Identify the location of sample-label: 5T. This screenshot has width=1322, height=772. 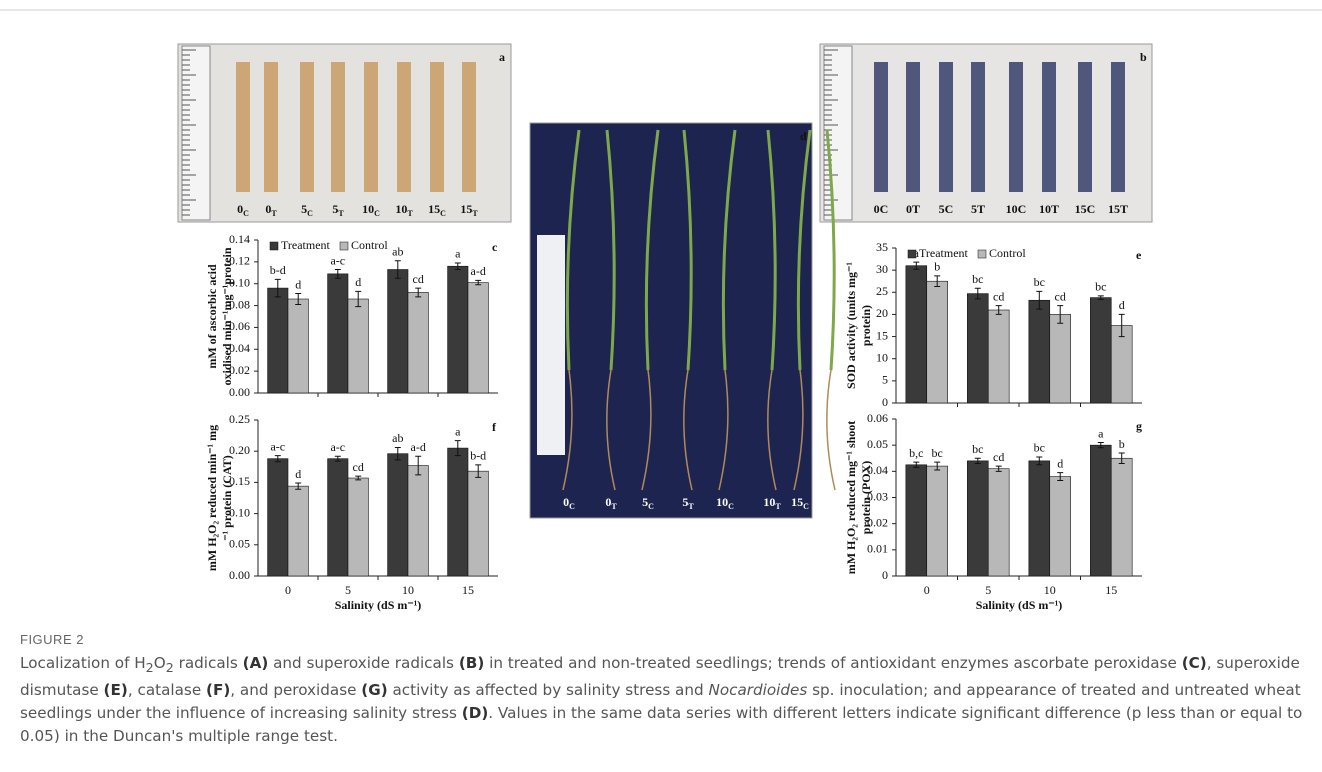
(688, 503).